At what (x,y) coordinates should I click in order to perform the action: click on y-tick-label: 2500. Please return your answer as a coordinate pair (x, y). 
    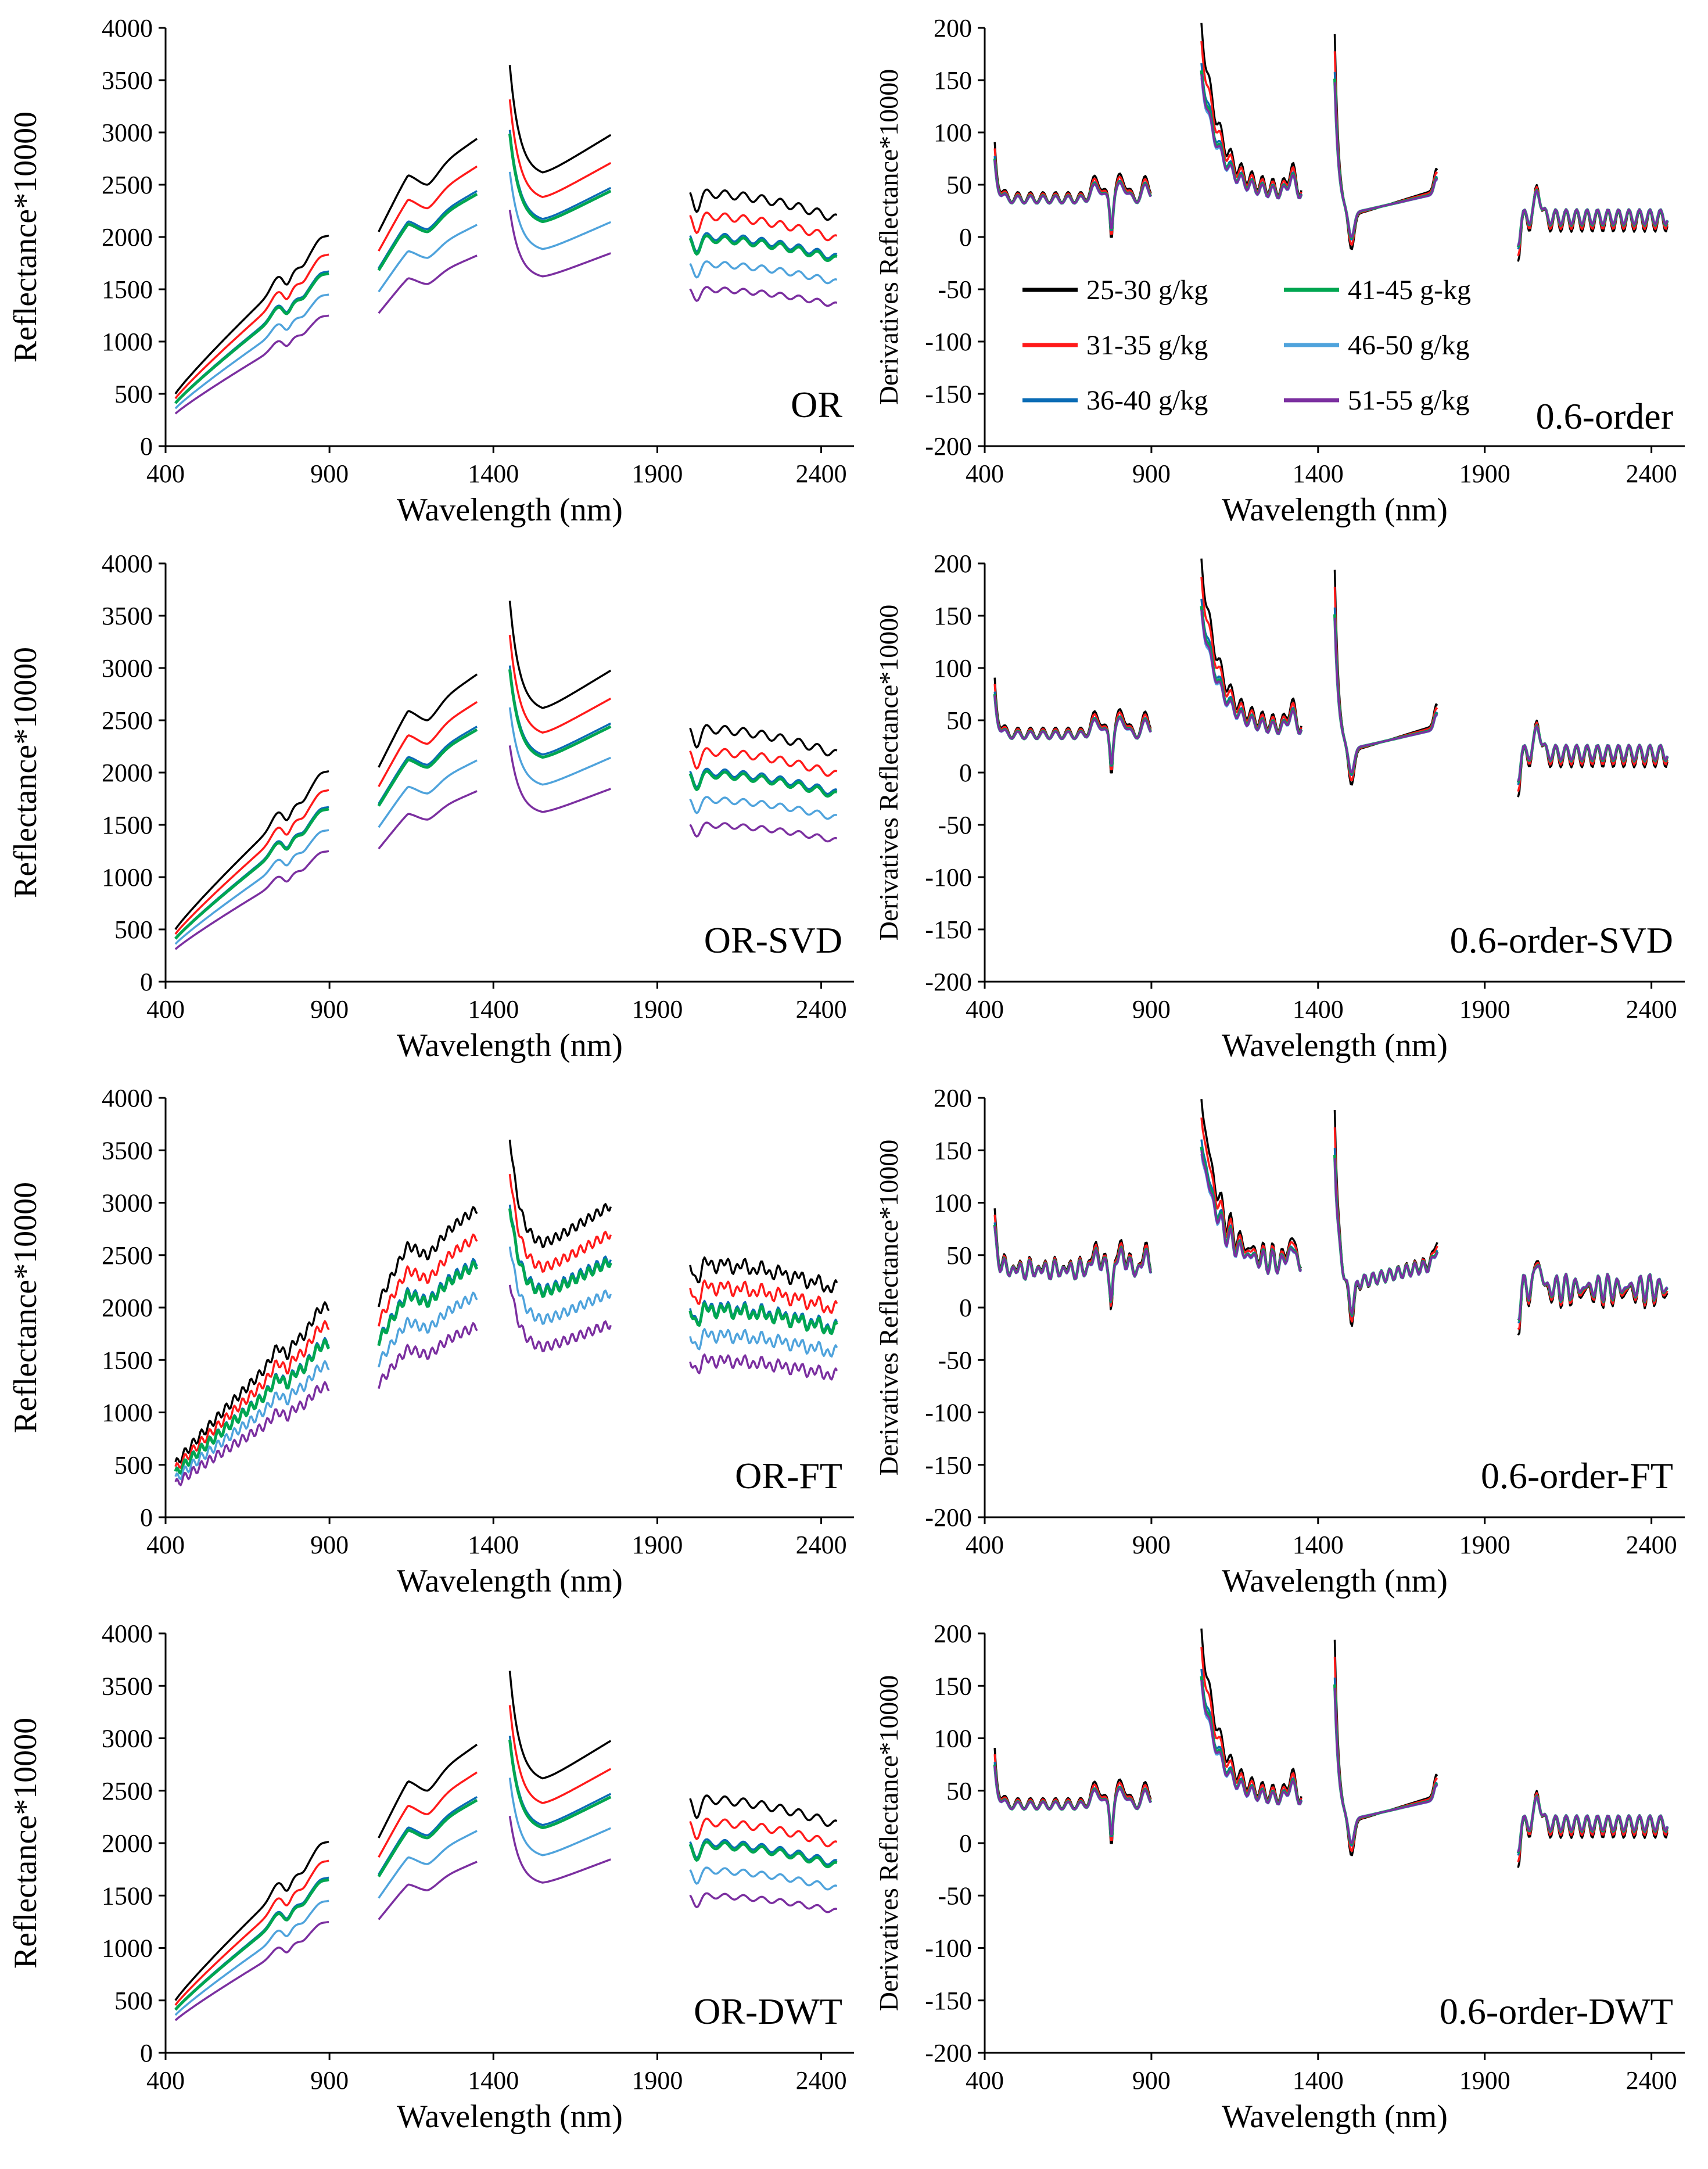
    Looking at the image, I should click on (127, 721).